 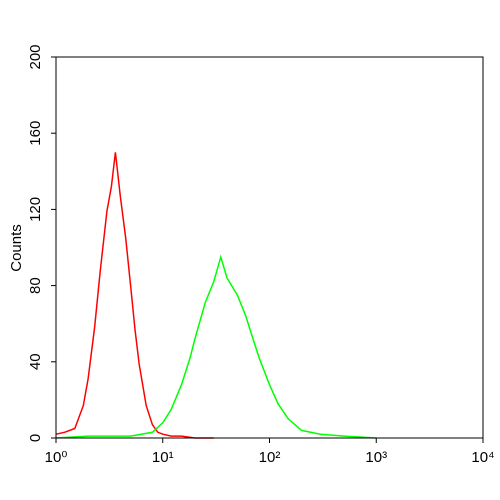 I want to click on y-tick-label: 40, so click(x=35, y=361).